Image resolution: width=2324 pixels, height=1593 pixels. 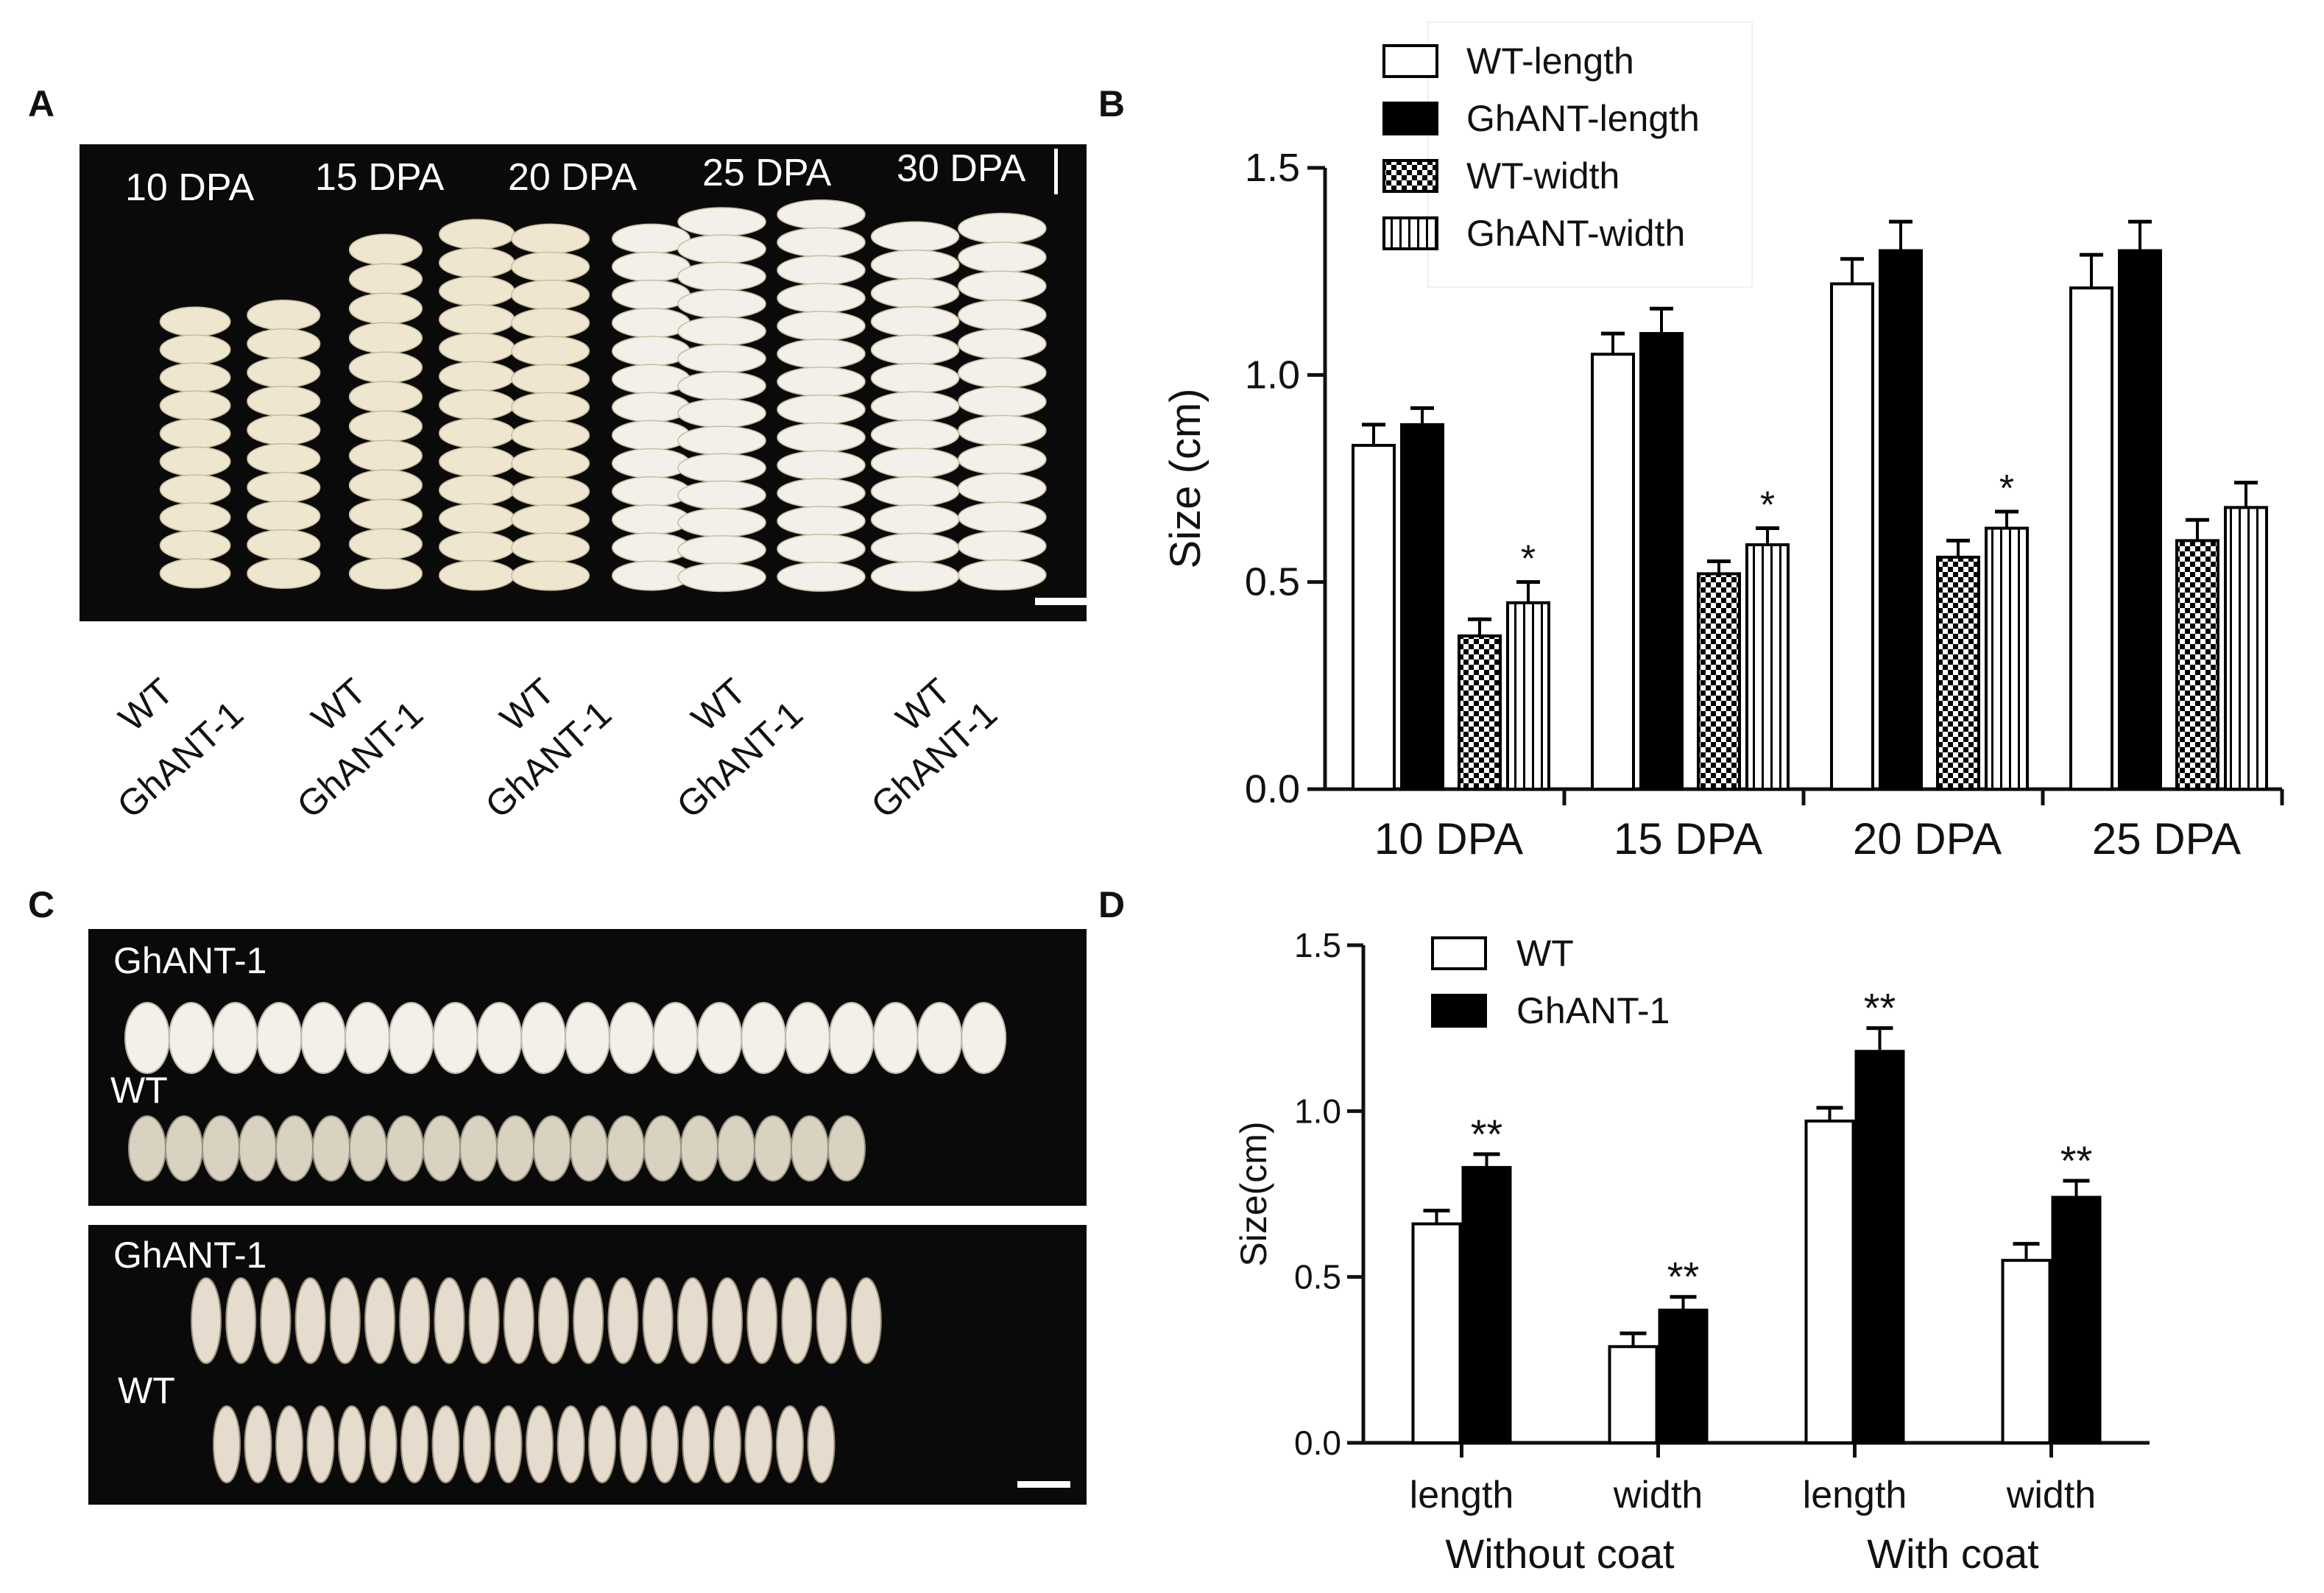 What do you see at coordinates (1855, 1495) in the screenshot?
I see `x-tick-label-d: length` at bounding box center [1855, 1495].